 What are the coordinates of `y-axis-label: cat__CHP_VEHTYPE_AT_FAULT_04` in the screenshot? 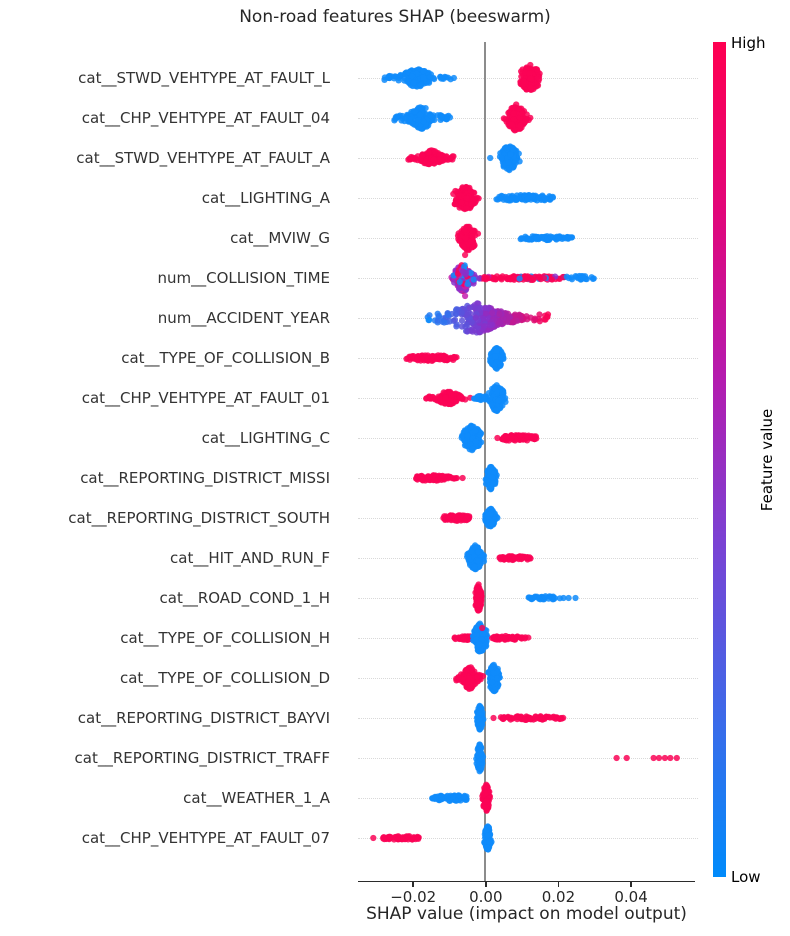 It's located at (205, 118).